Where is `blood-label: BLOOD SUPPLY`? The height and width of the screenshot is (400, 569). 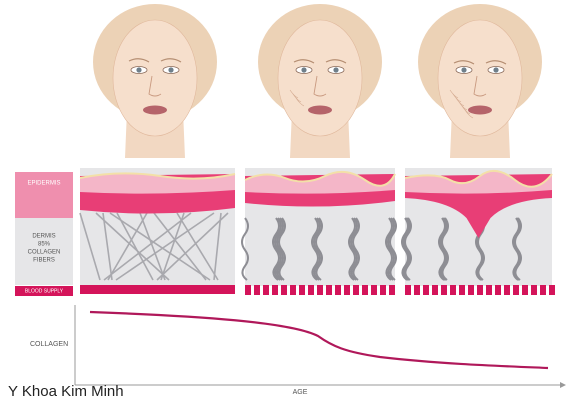 blood-label: BLOOD SUPPLY is located at coordinates (44, 291).